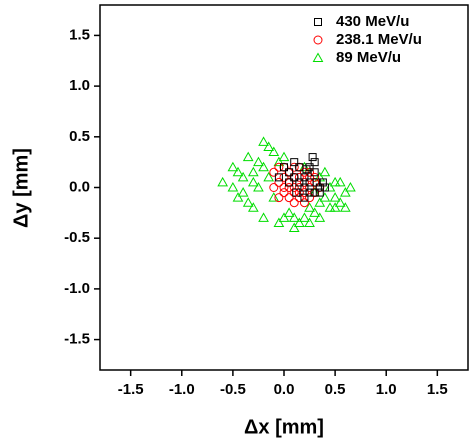 The width and height of the screenshot is (471, 445). What do you see at coordinates (79, 136) in the screenshot?
I see `y-tick-label: 0.5` at bounding box center [79, 136].